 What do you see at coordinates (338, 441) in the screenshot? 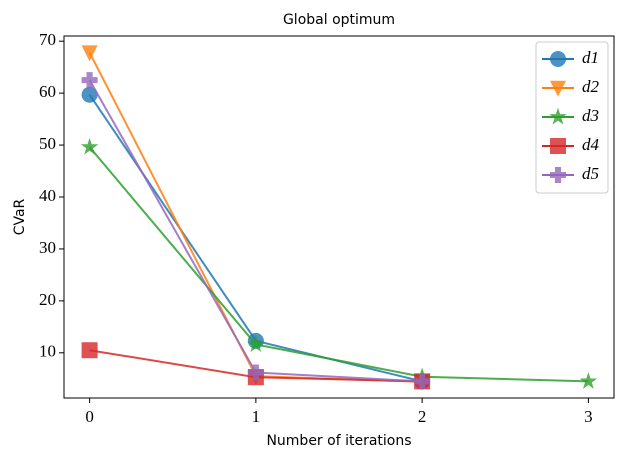
I see `x-axis-label: Number of iterations` at bounding box center [338, 441].